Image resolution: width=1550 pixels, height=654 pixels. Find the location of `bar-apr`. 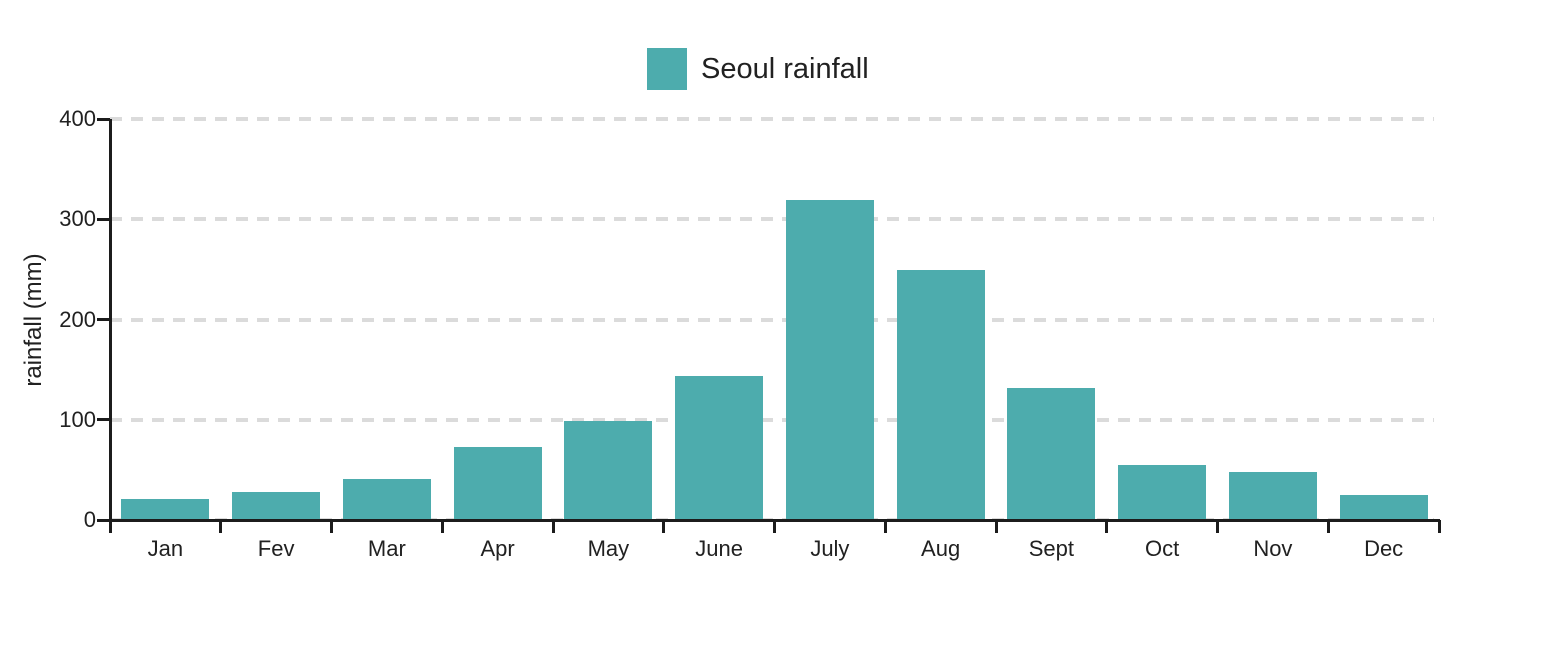

bar-apr is located at coordinates (497, 483).